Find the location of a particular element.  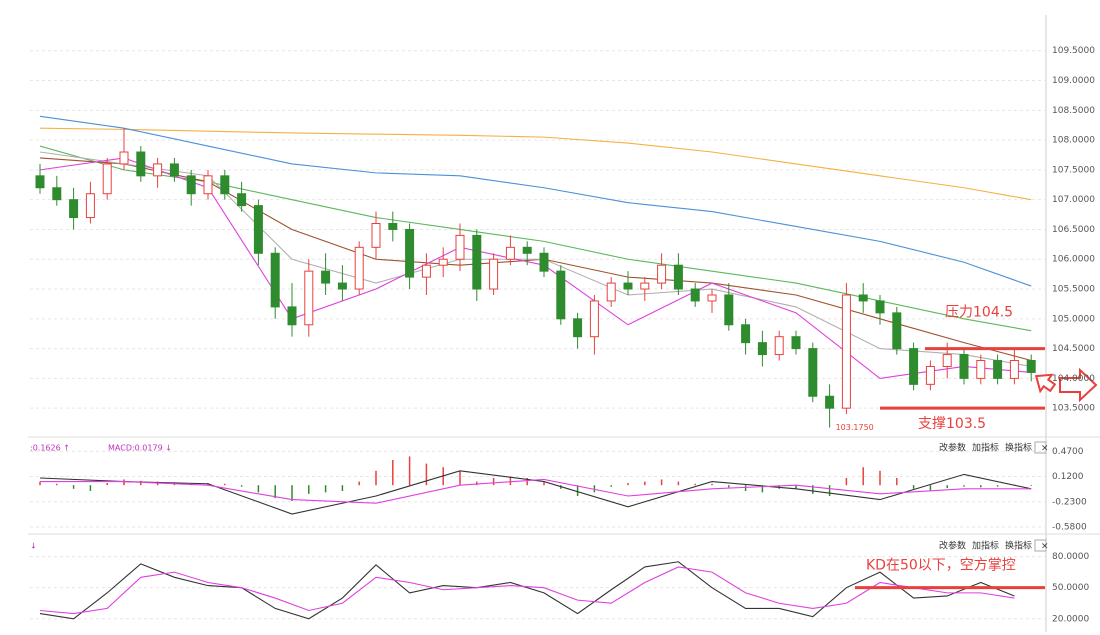

y-tick-label: 107.5000 is located at coordinates (1073, 170).